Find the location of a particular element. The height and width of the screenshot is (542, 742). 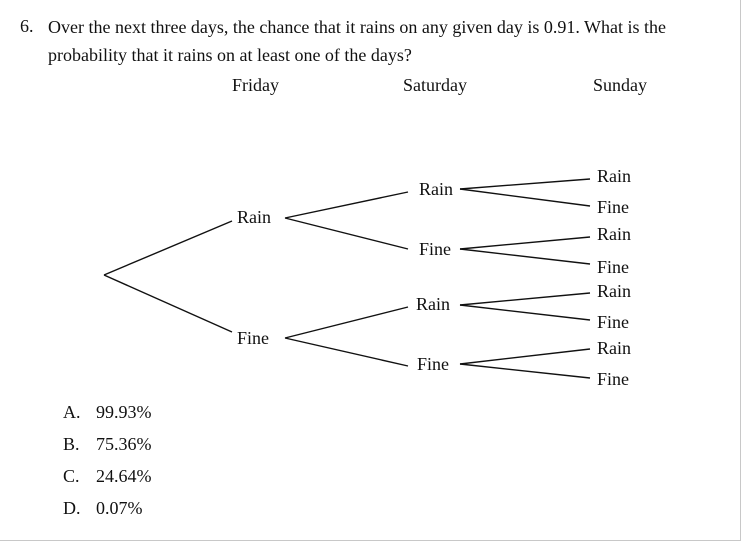

node-sunday-rain-4: Rain is located at coordinates (614, 348).